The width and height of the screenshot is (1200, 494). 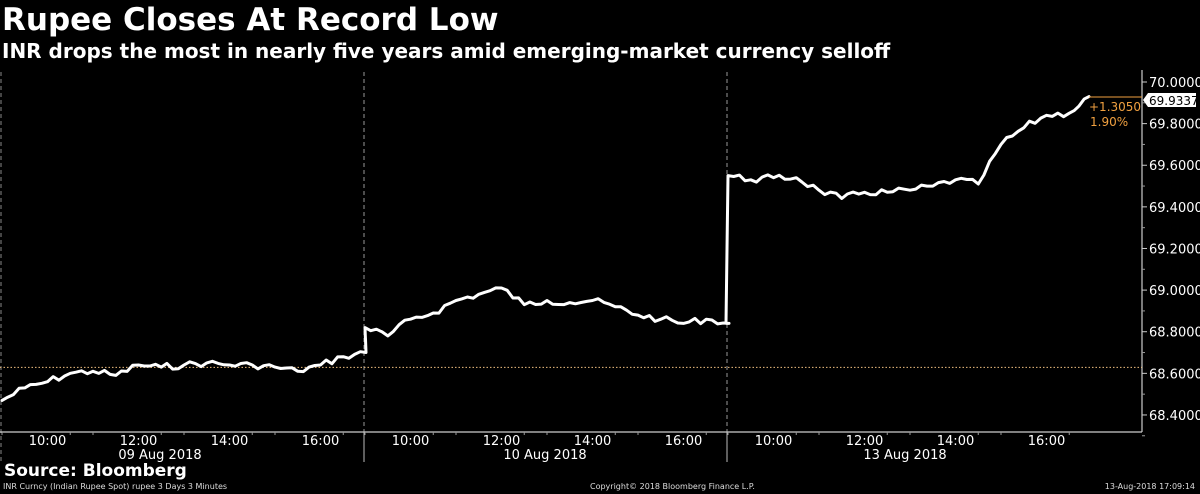 What do you see at coordinates (1174, 83) in the screenshot?
I see `y-tick-label: 70.0000` at bounding box center [1174, 83].